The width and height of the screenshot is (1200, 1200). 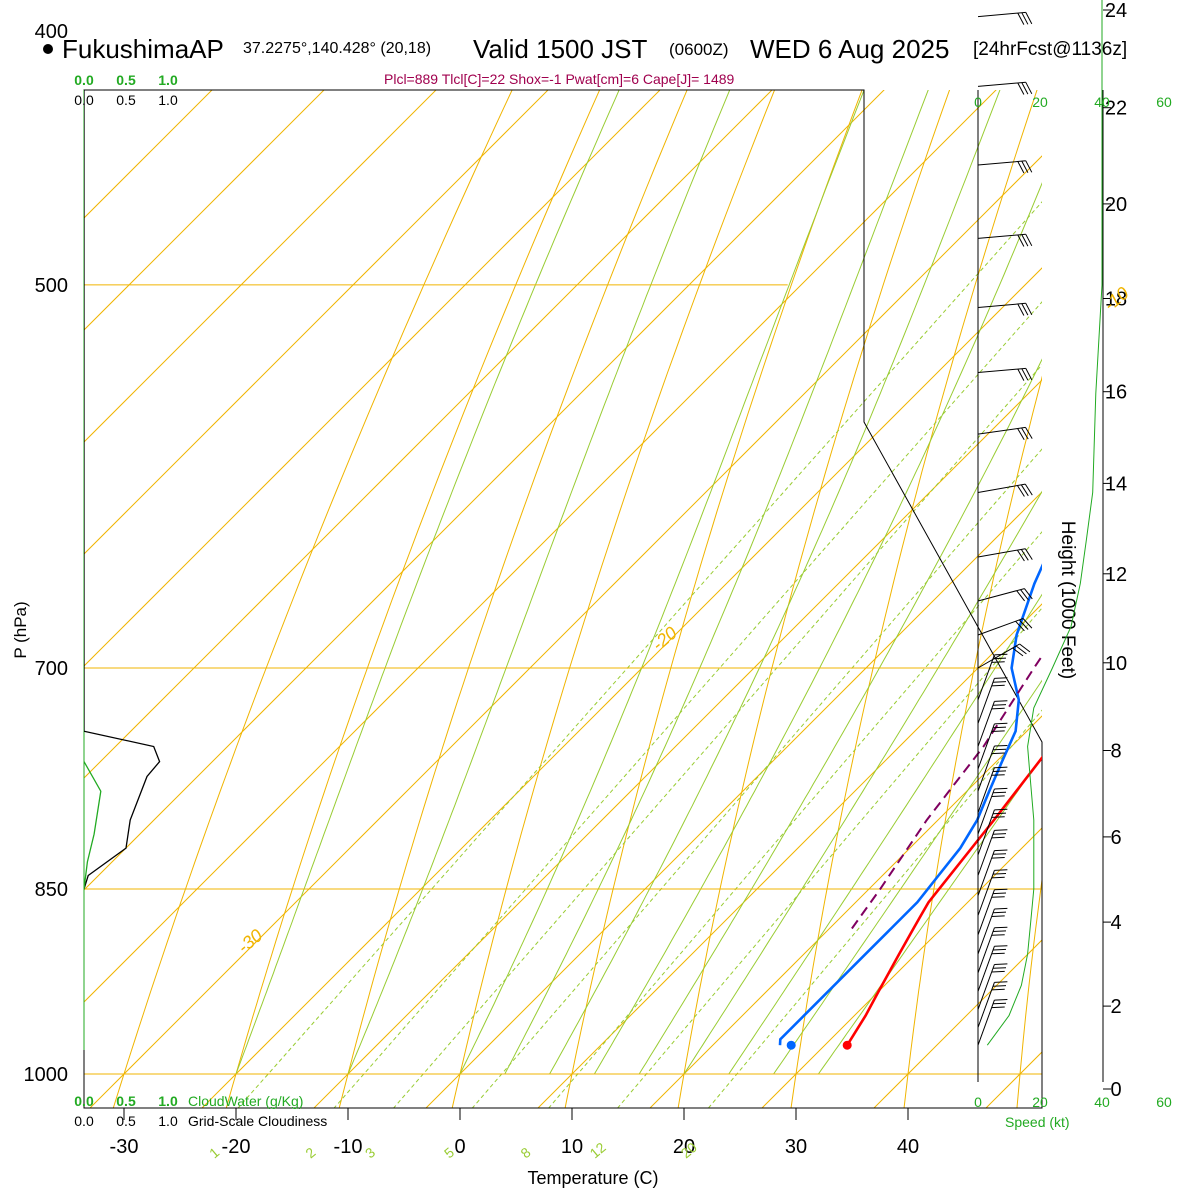 I want to click on cloudiness-tick-bottom: 1.0, so click(x=168, y=1121).